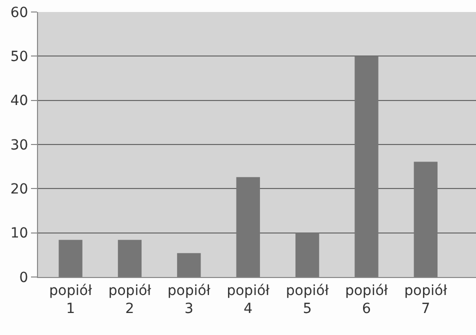 Image resolution: width=476 pixels, height=335 pixels. What do you see at coordinates (189, 299) in the screenshot?
I see `x-tick-label: popiół 3` at bounding box center [189, 299].